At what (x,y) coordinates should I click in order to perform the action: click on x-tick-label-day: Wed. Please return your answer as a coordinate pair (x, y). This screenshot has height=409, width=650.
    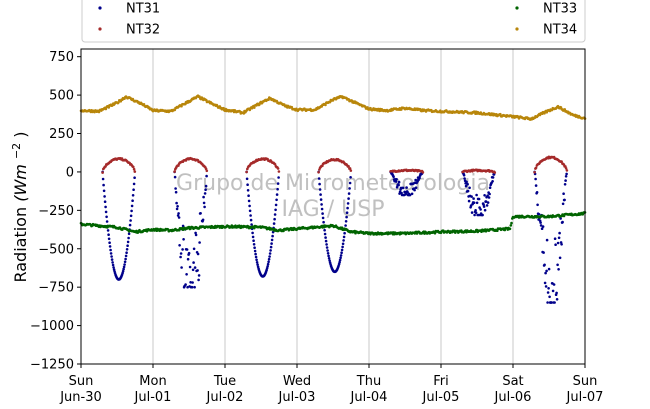
    Looking at the image, I should click on (297, 381).